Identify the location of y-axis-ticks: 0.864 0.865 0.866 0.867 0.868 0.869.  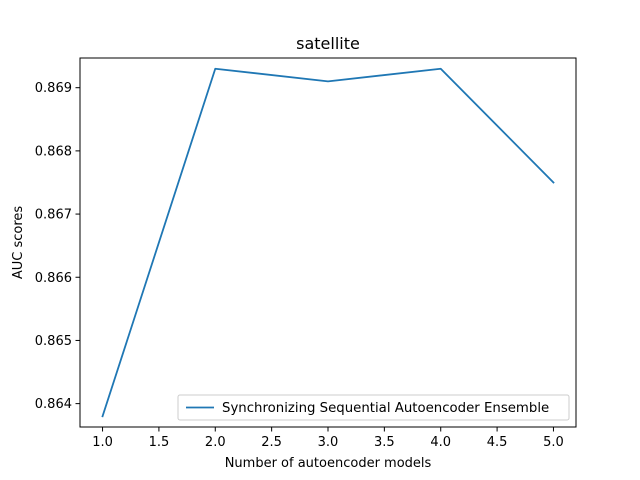
(57, 246).